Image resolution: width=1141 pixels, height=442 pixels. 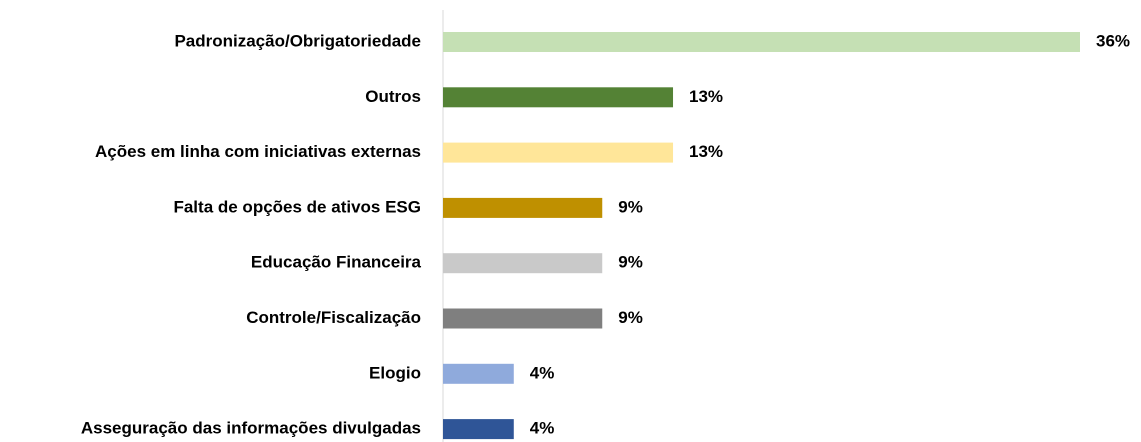 I want to click on category-label: Padronização/Obrigatoriedade, so click(x=297, y=40).